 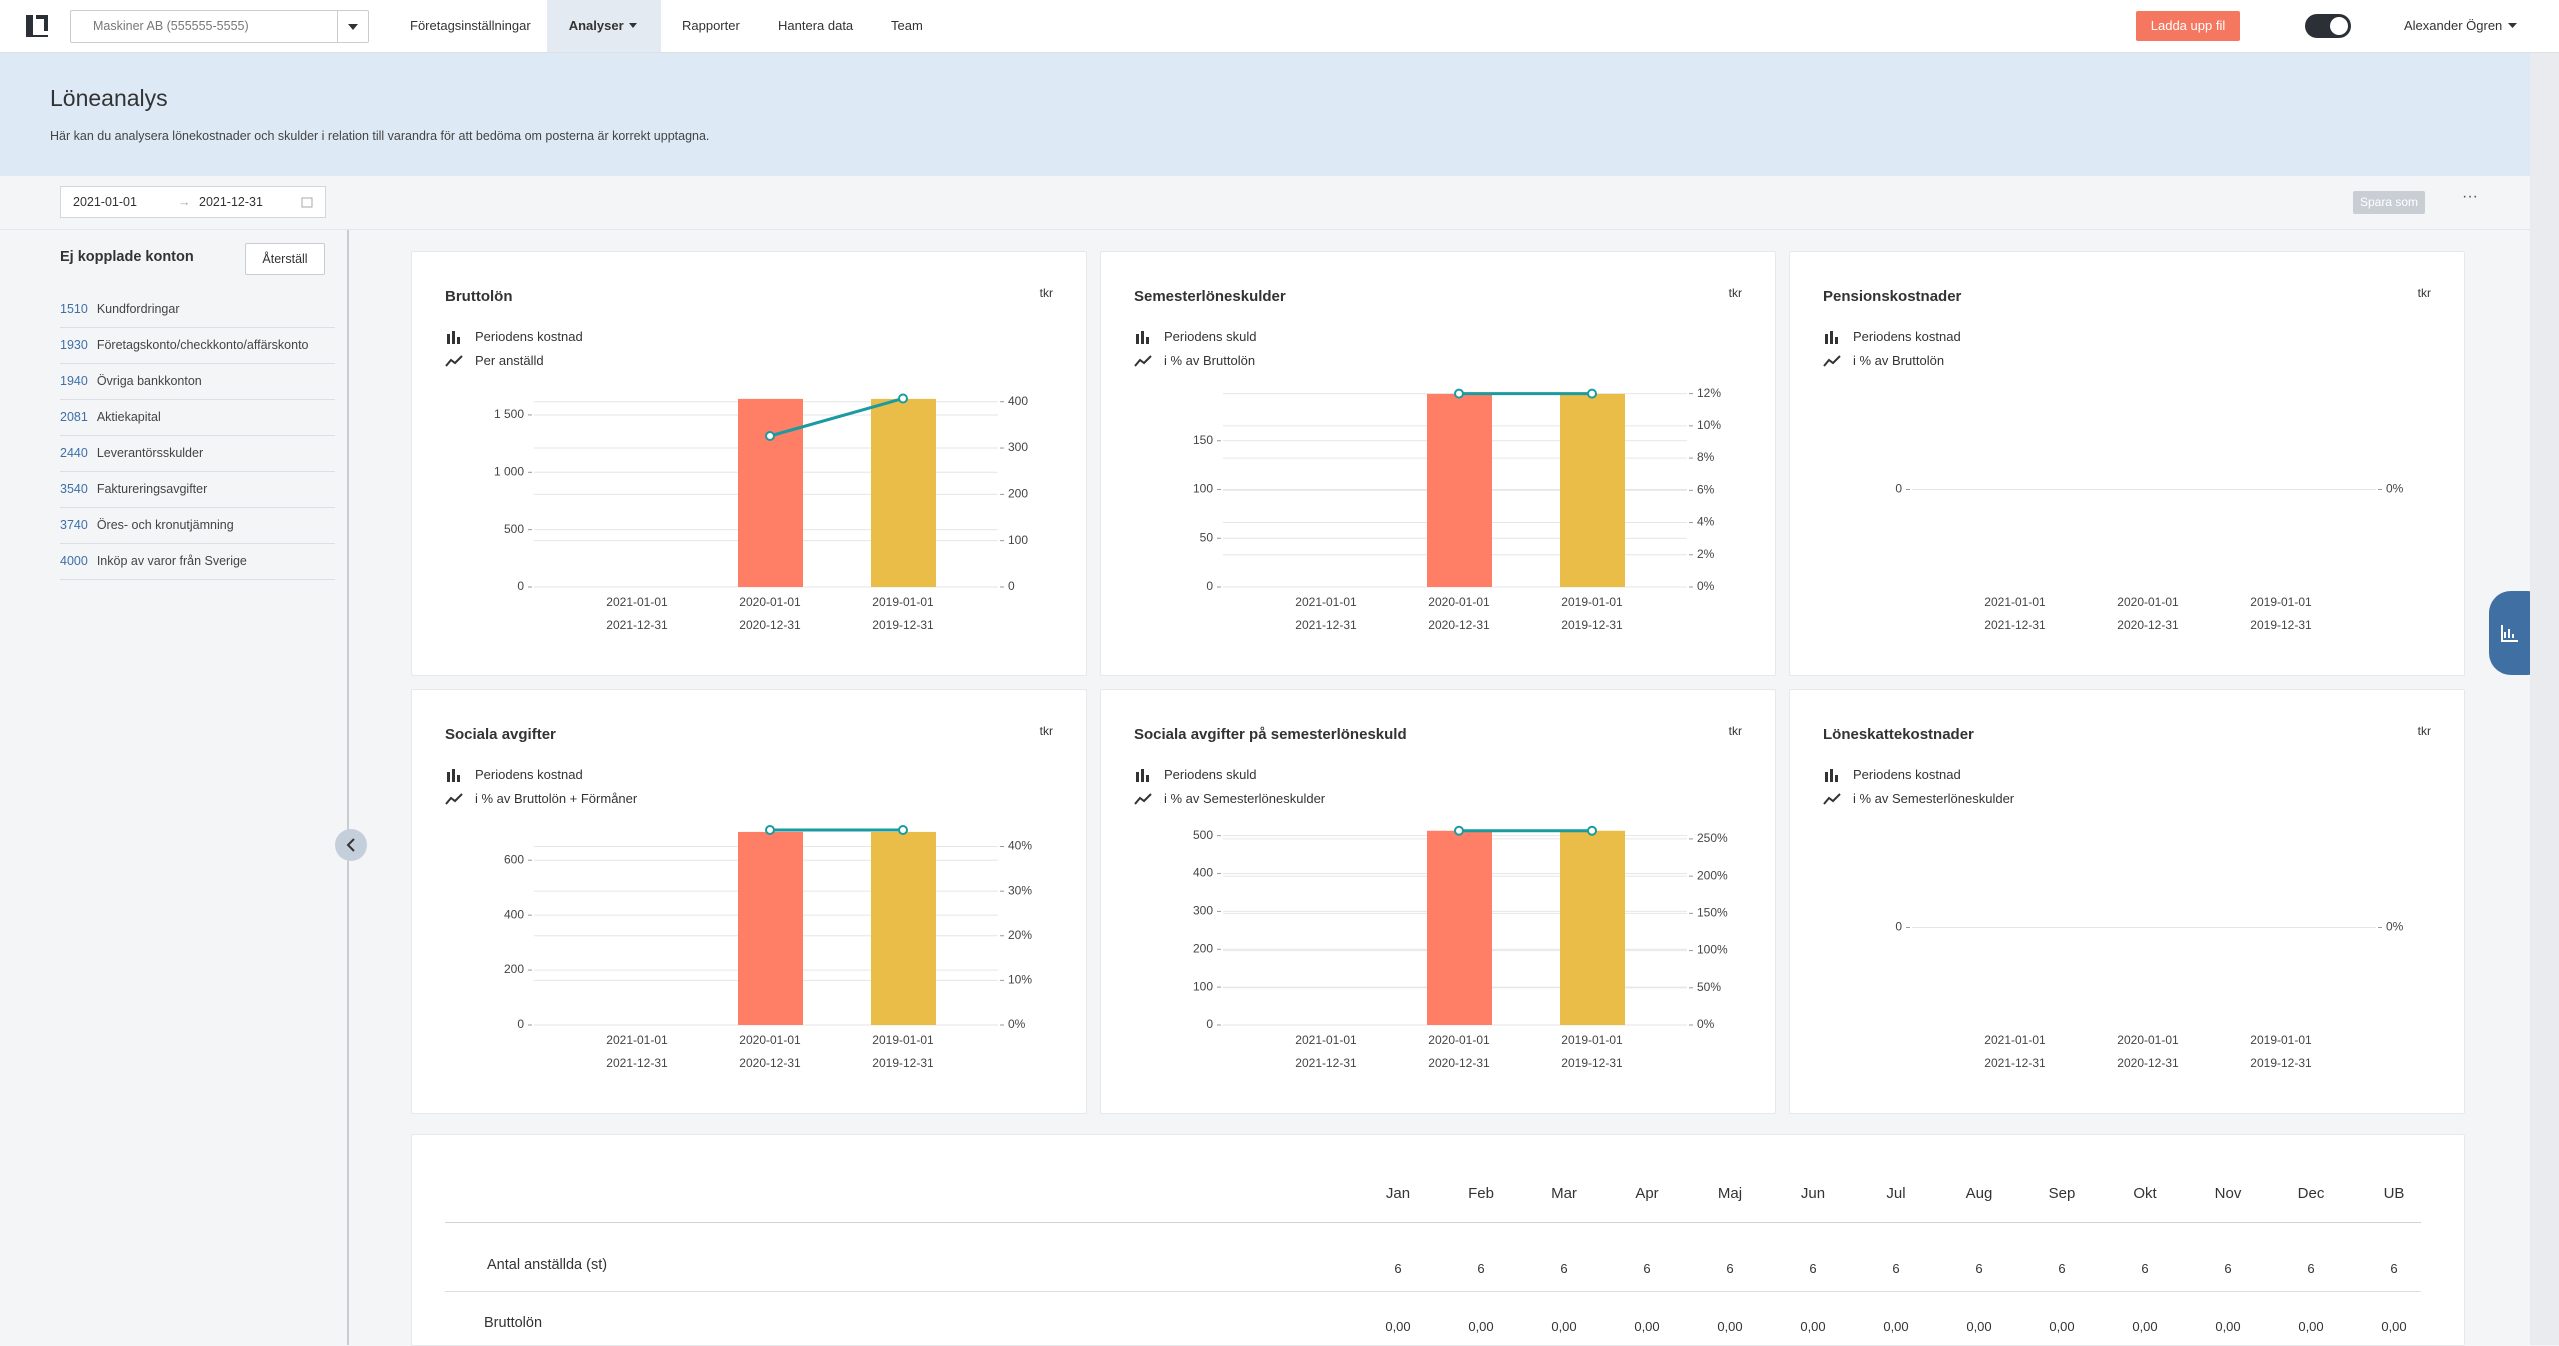 What do you see at coordinates (127, 257) in the screenshot?
I see `sidebar-title: Ej kopplade konton` at bounding box center [127, 257].